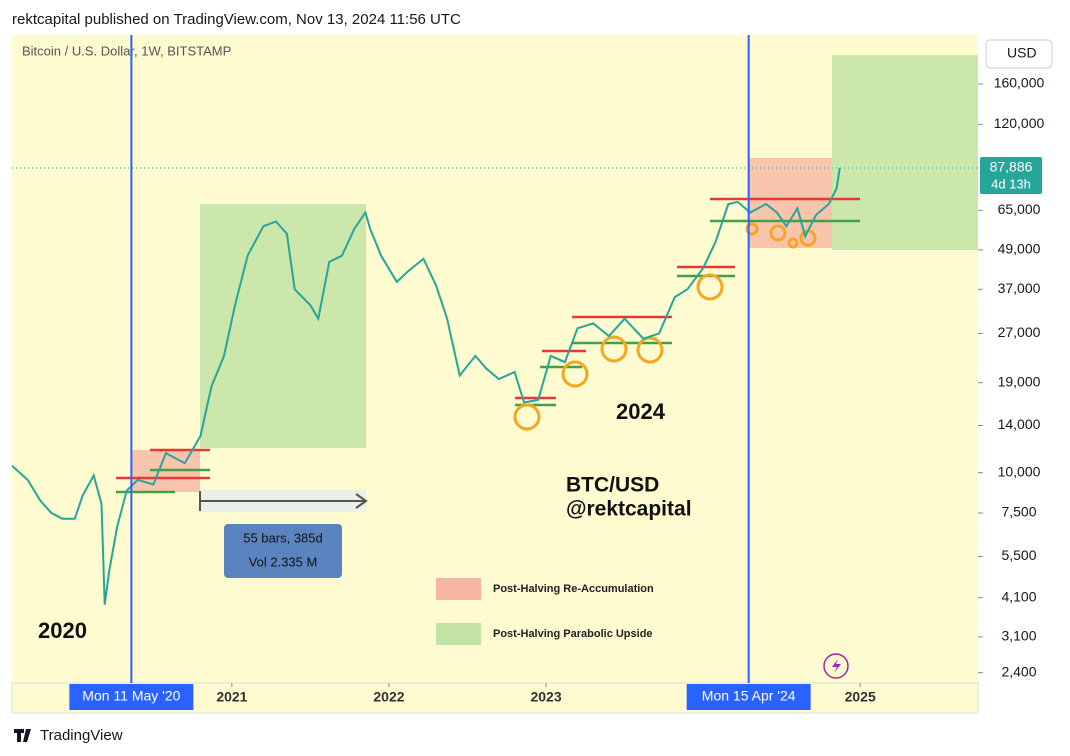 Image resolution: width=1070 pixels, height=756 pixels. What do you see at coordinates (1019, 471) in the screenshot?
I see `y-tick-label: 10,000` at bounding box center [1019, 471].